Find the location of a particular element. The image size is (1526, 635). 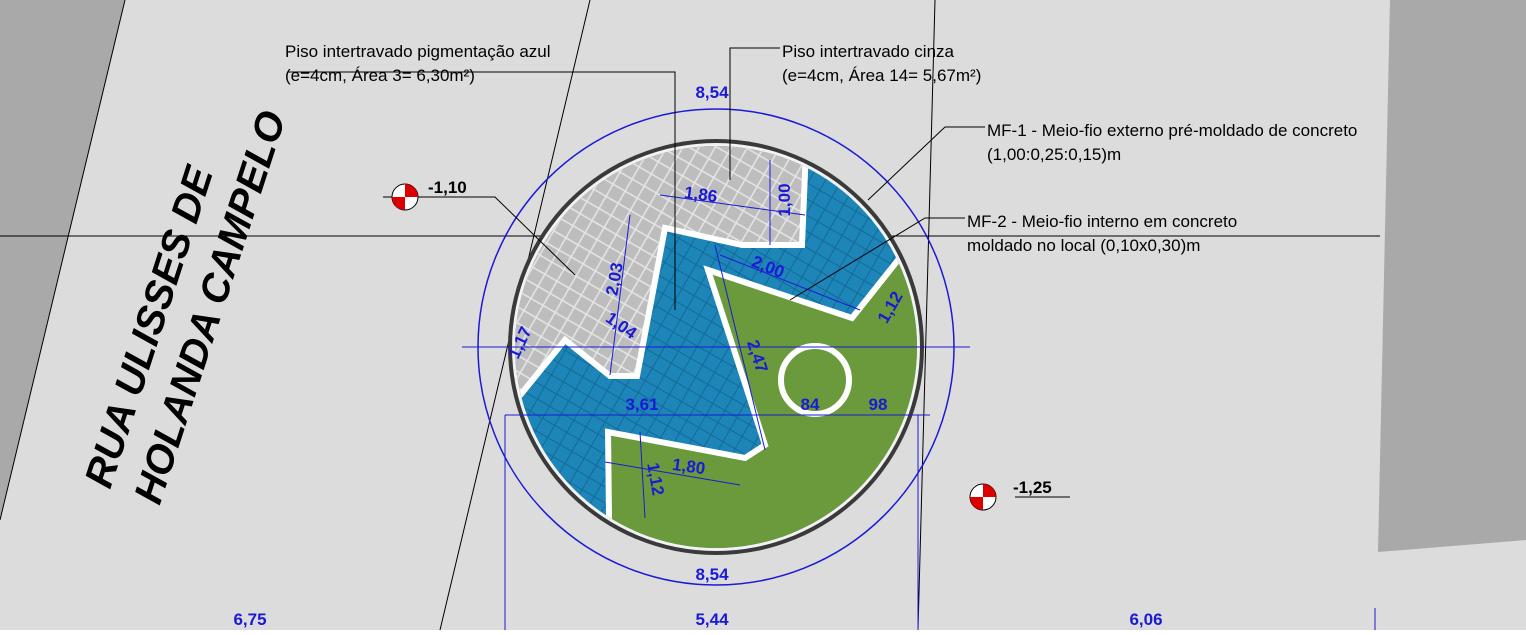

dimension: 1,00 is located at coordinates (784, 199).